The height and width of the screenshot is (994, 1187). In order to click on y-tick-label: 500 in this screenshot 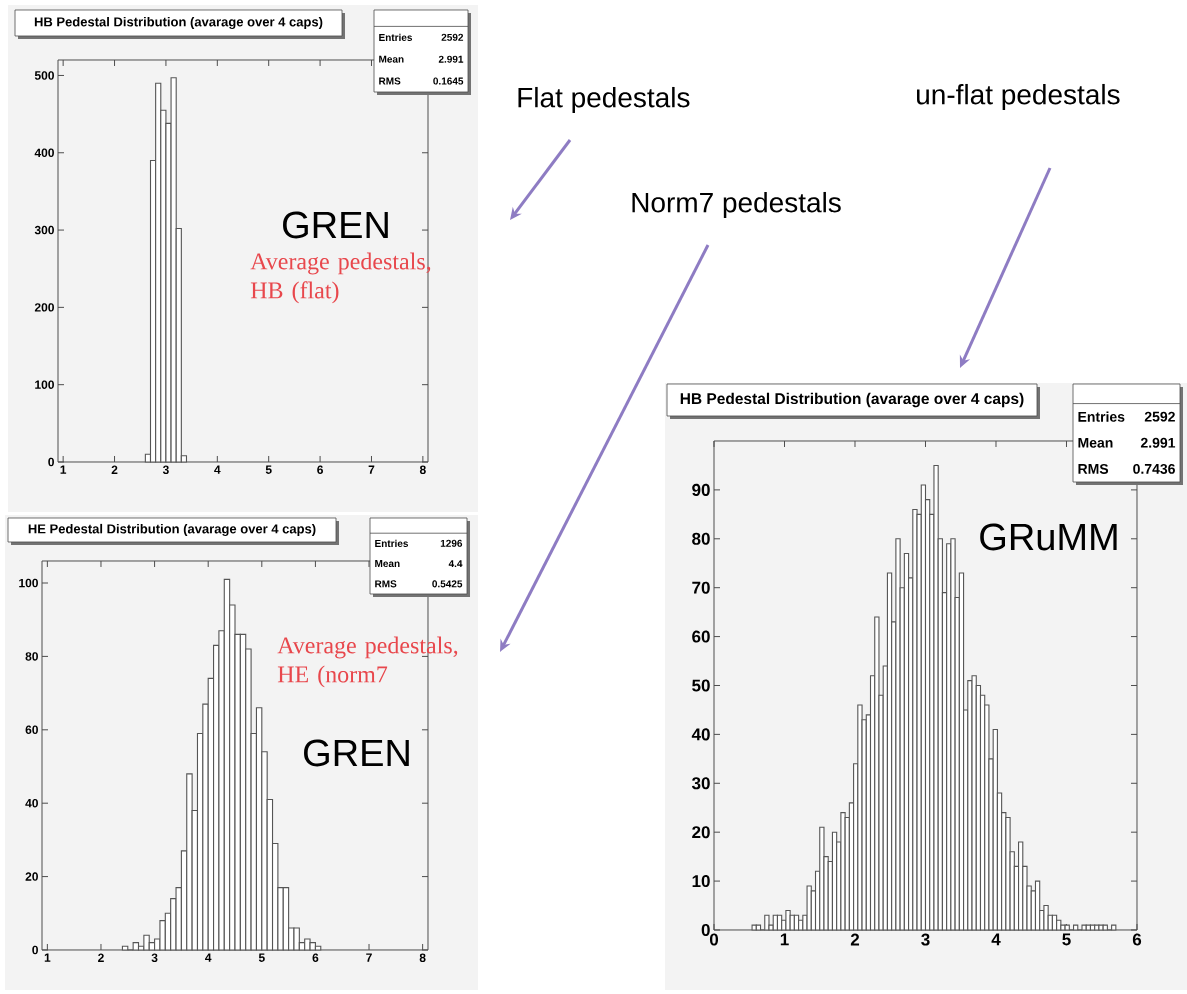, I will do `click(44, 75)`.